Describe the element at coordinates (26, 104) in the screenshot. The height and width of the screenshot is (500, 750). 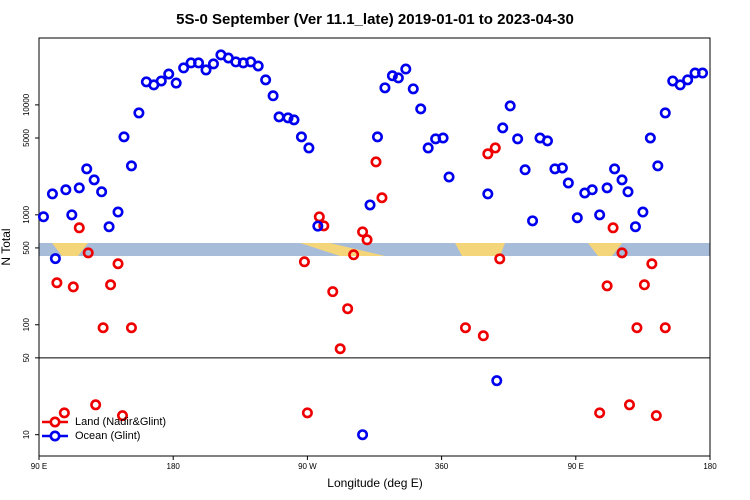
I see `y-tick-label: 10000` at that location.